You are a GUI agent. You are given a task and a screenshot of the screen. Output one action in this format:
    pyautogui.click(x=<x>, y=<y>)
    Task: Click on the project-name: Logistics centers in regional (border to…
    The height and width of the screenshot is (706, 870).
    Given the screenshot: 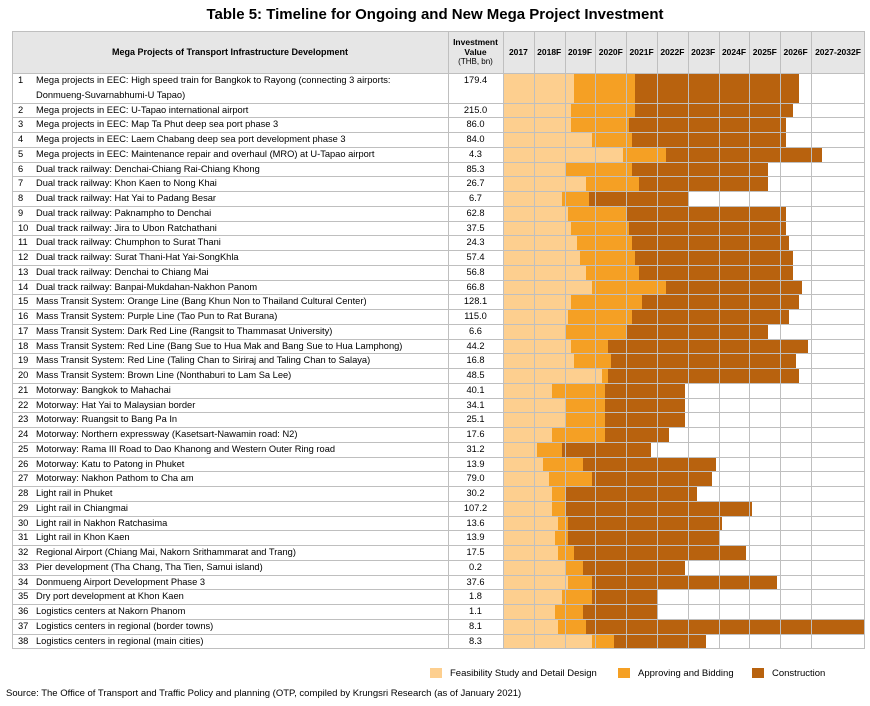 What is the action you would take?
    pyautogui.click(x=241, y=626)
    